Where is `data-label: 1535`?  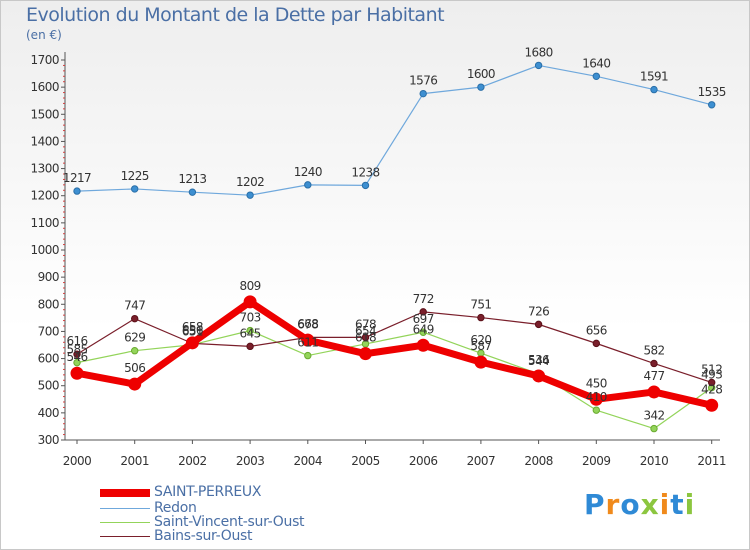 data-label: 1535 is located at coordinates (712, 92).